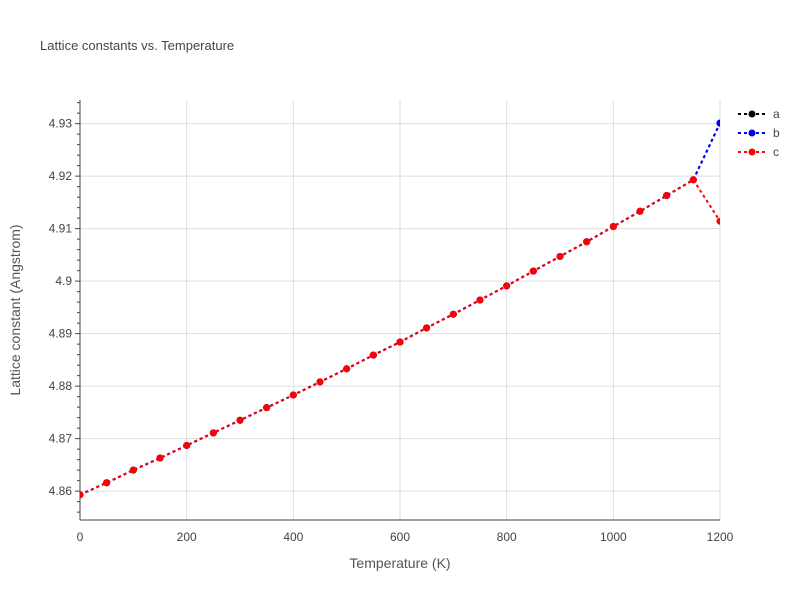 Image resolution: width=800 pixels, height=600 pixels. I want to click on y-tick-label: 4.91, so click(61, 229).